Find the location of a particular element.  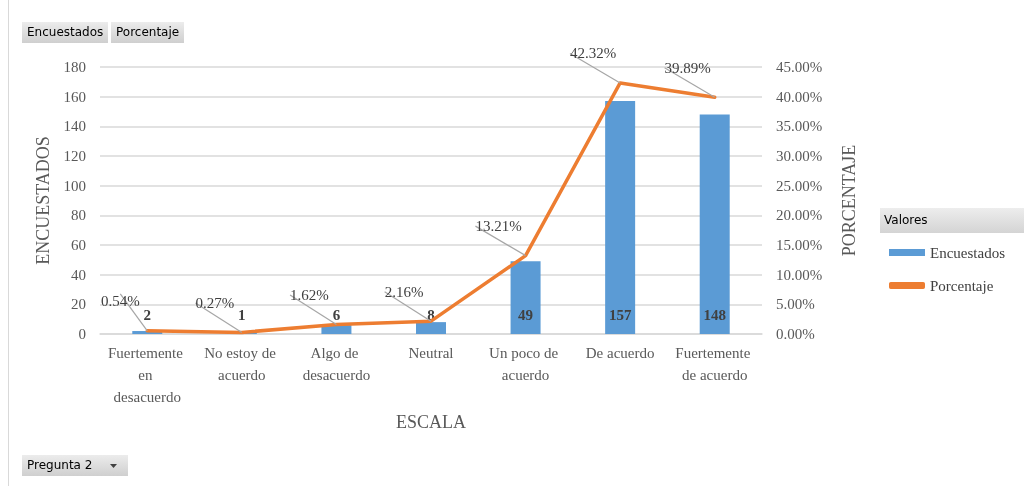

x-tick-label: Un poco de acuerdo is located at coordinates (526, 364).